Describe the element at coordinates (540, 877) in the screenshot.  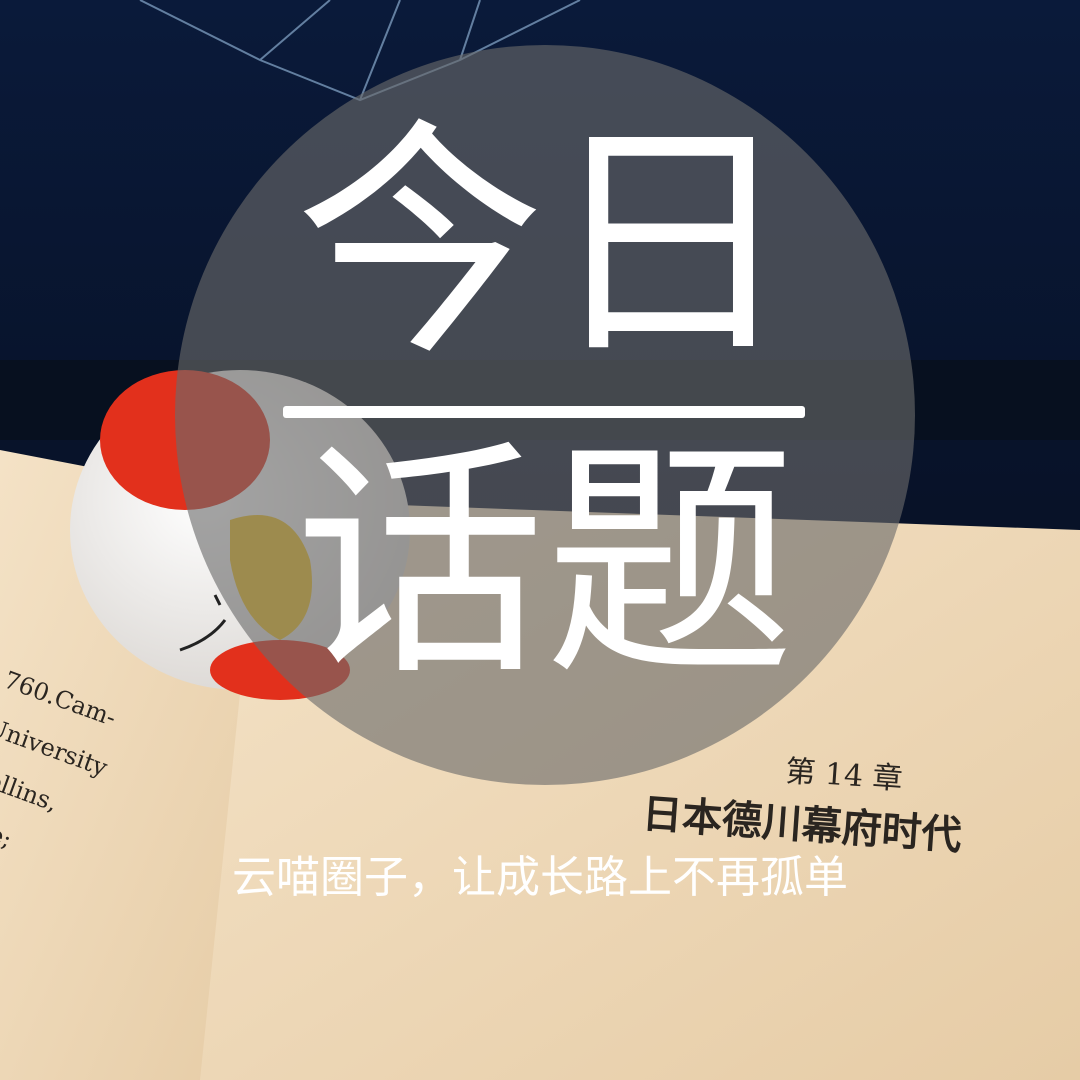
I see `subtitle: 云喵圈子，让成长路上不再孤单` at that location.